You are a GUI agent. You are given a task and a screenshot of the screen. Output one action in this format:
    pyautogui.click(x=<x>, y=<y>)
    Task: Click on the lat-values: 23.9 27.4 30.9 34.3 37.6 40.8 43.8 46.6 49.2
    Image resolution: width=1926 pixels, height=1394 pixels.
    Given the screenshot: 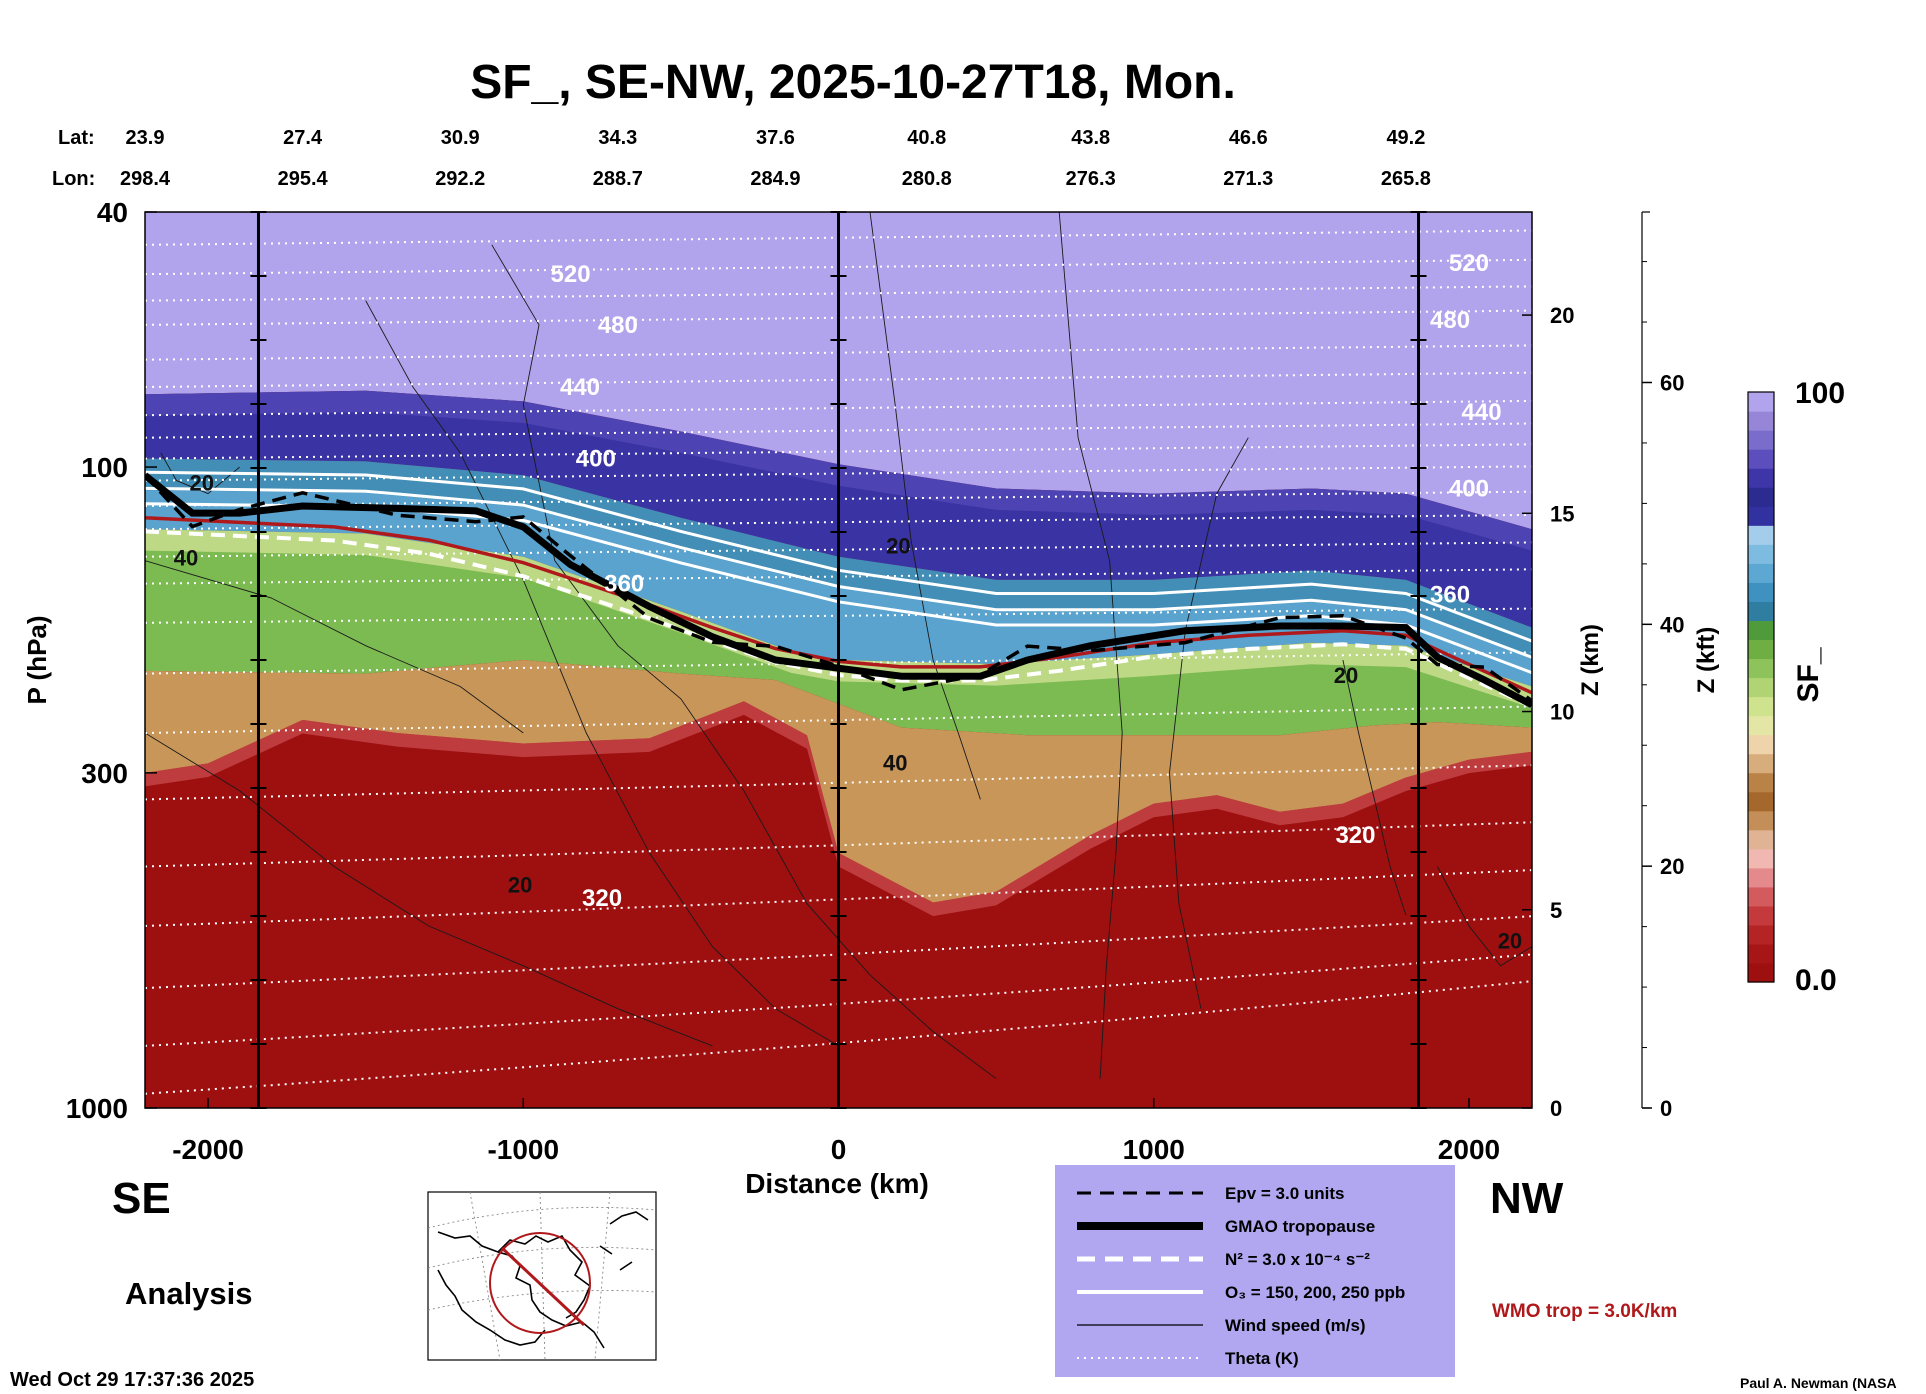 What is the action you would take?
    pyautogui.click(x=776, y=138)
    